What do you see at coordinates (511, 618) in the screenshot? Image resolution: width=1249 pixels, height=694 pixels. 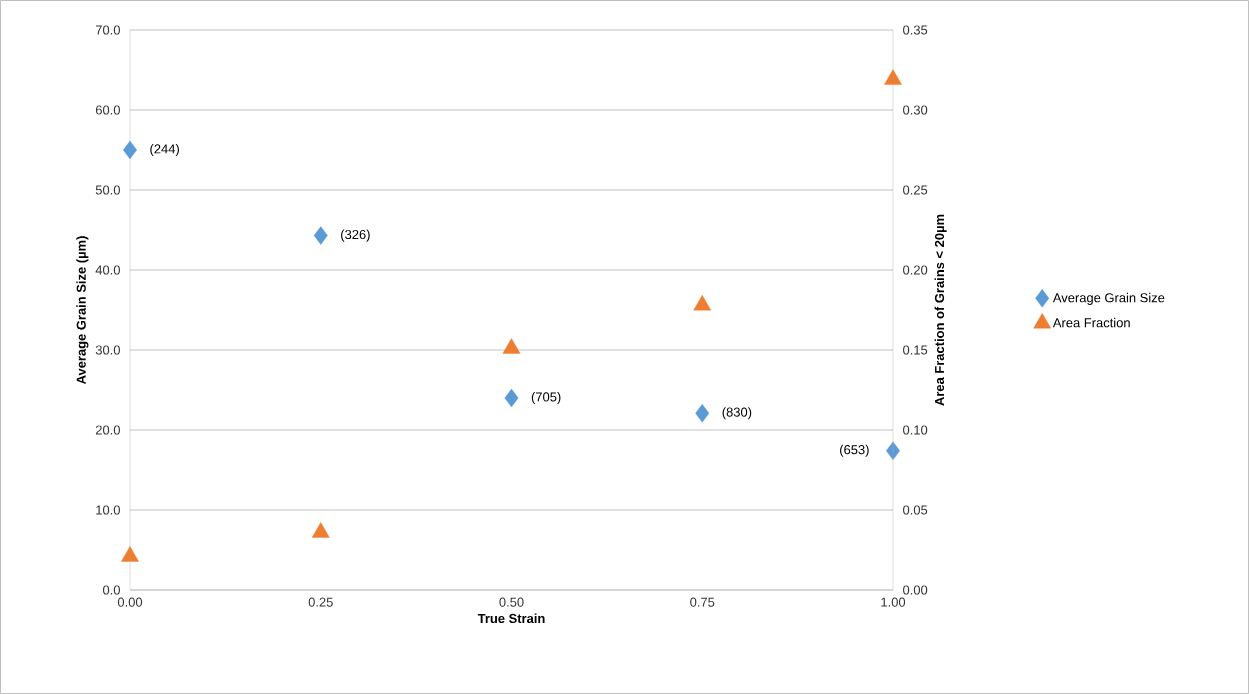 I see `x-axis-title: True Strain` at bounding box center [511, 618].